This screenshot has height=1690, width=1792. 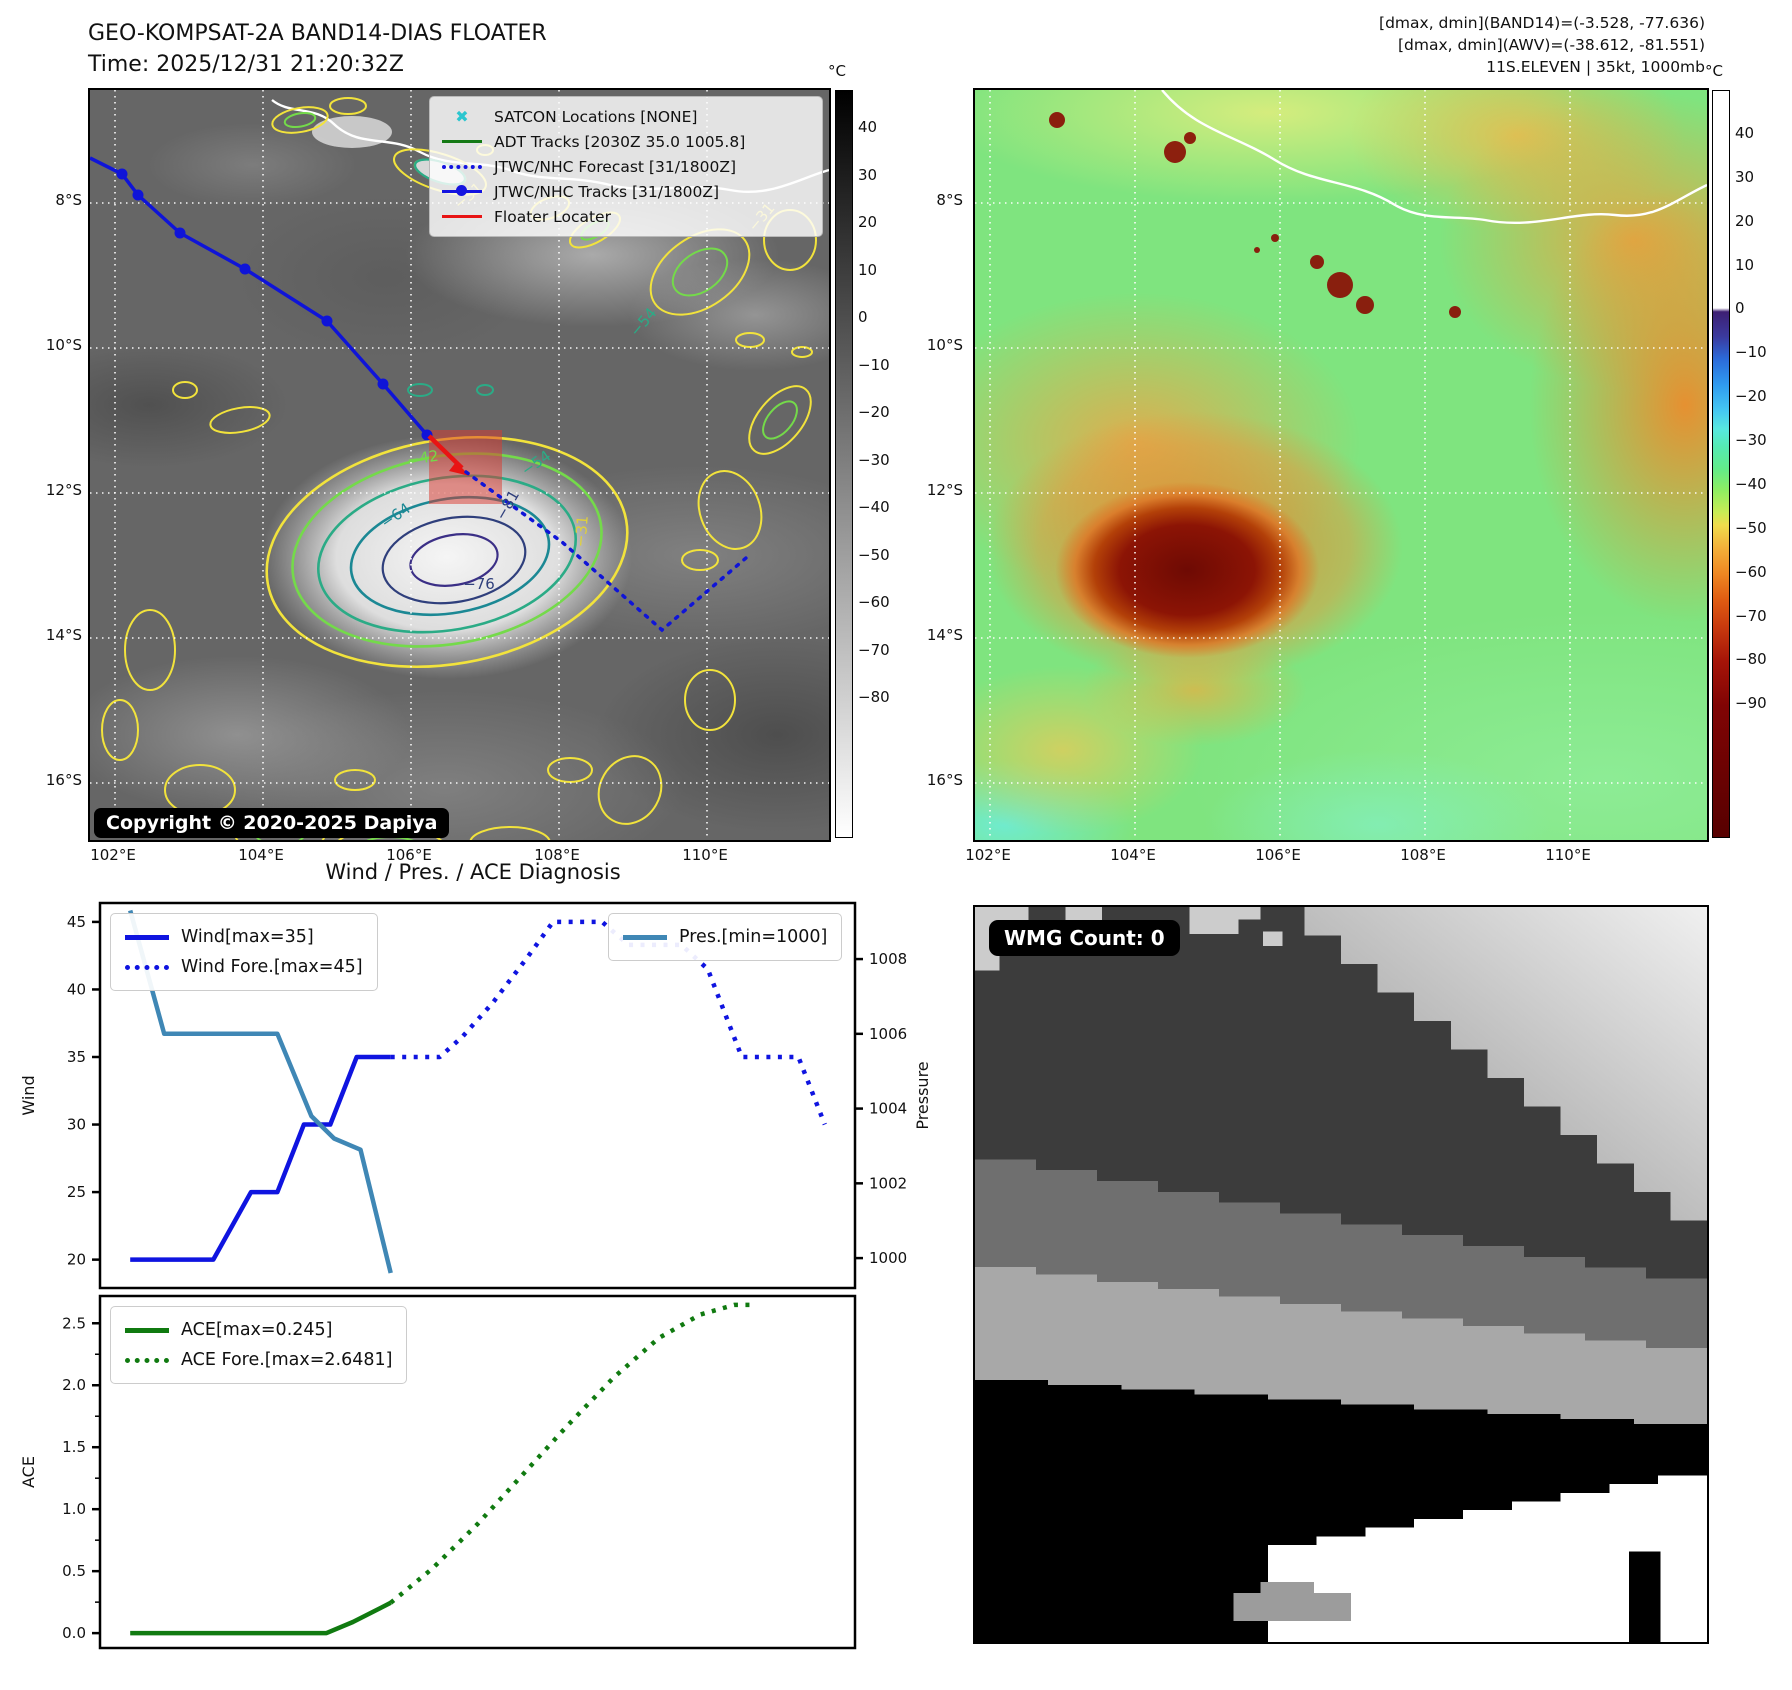 I want to click on axis-tick-label: 30, so click(x=76, y=1125).